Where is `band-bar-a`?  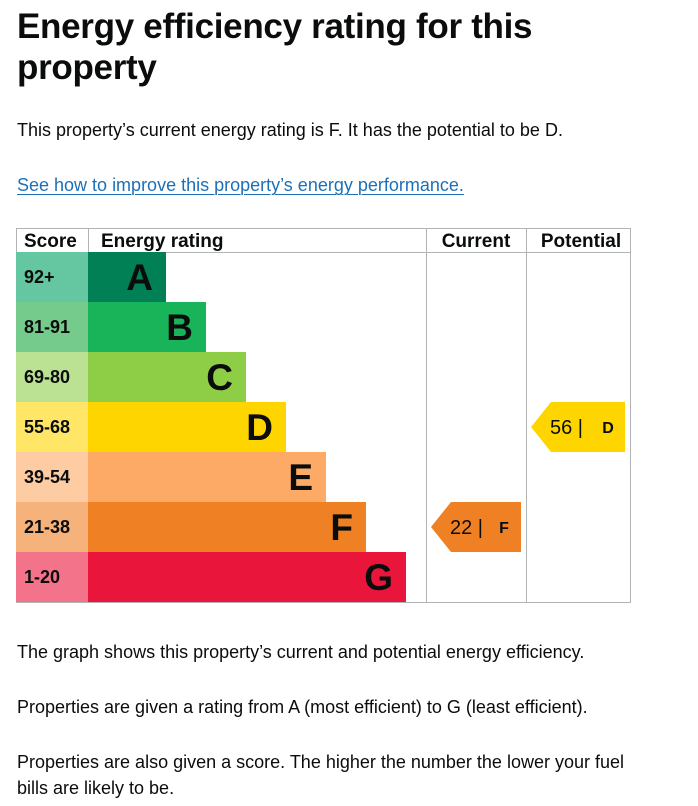
band-bar-a is located at coordinates (127, 277).